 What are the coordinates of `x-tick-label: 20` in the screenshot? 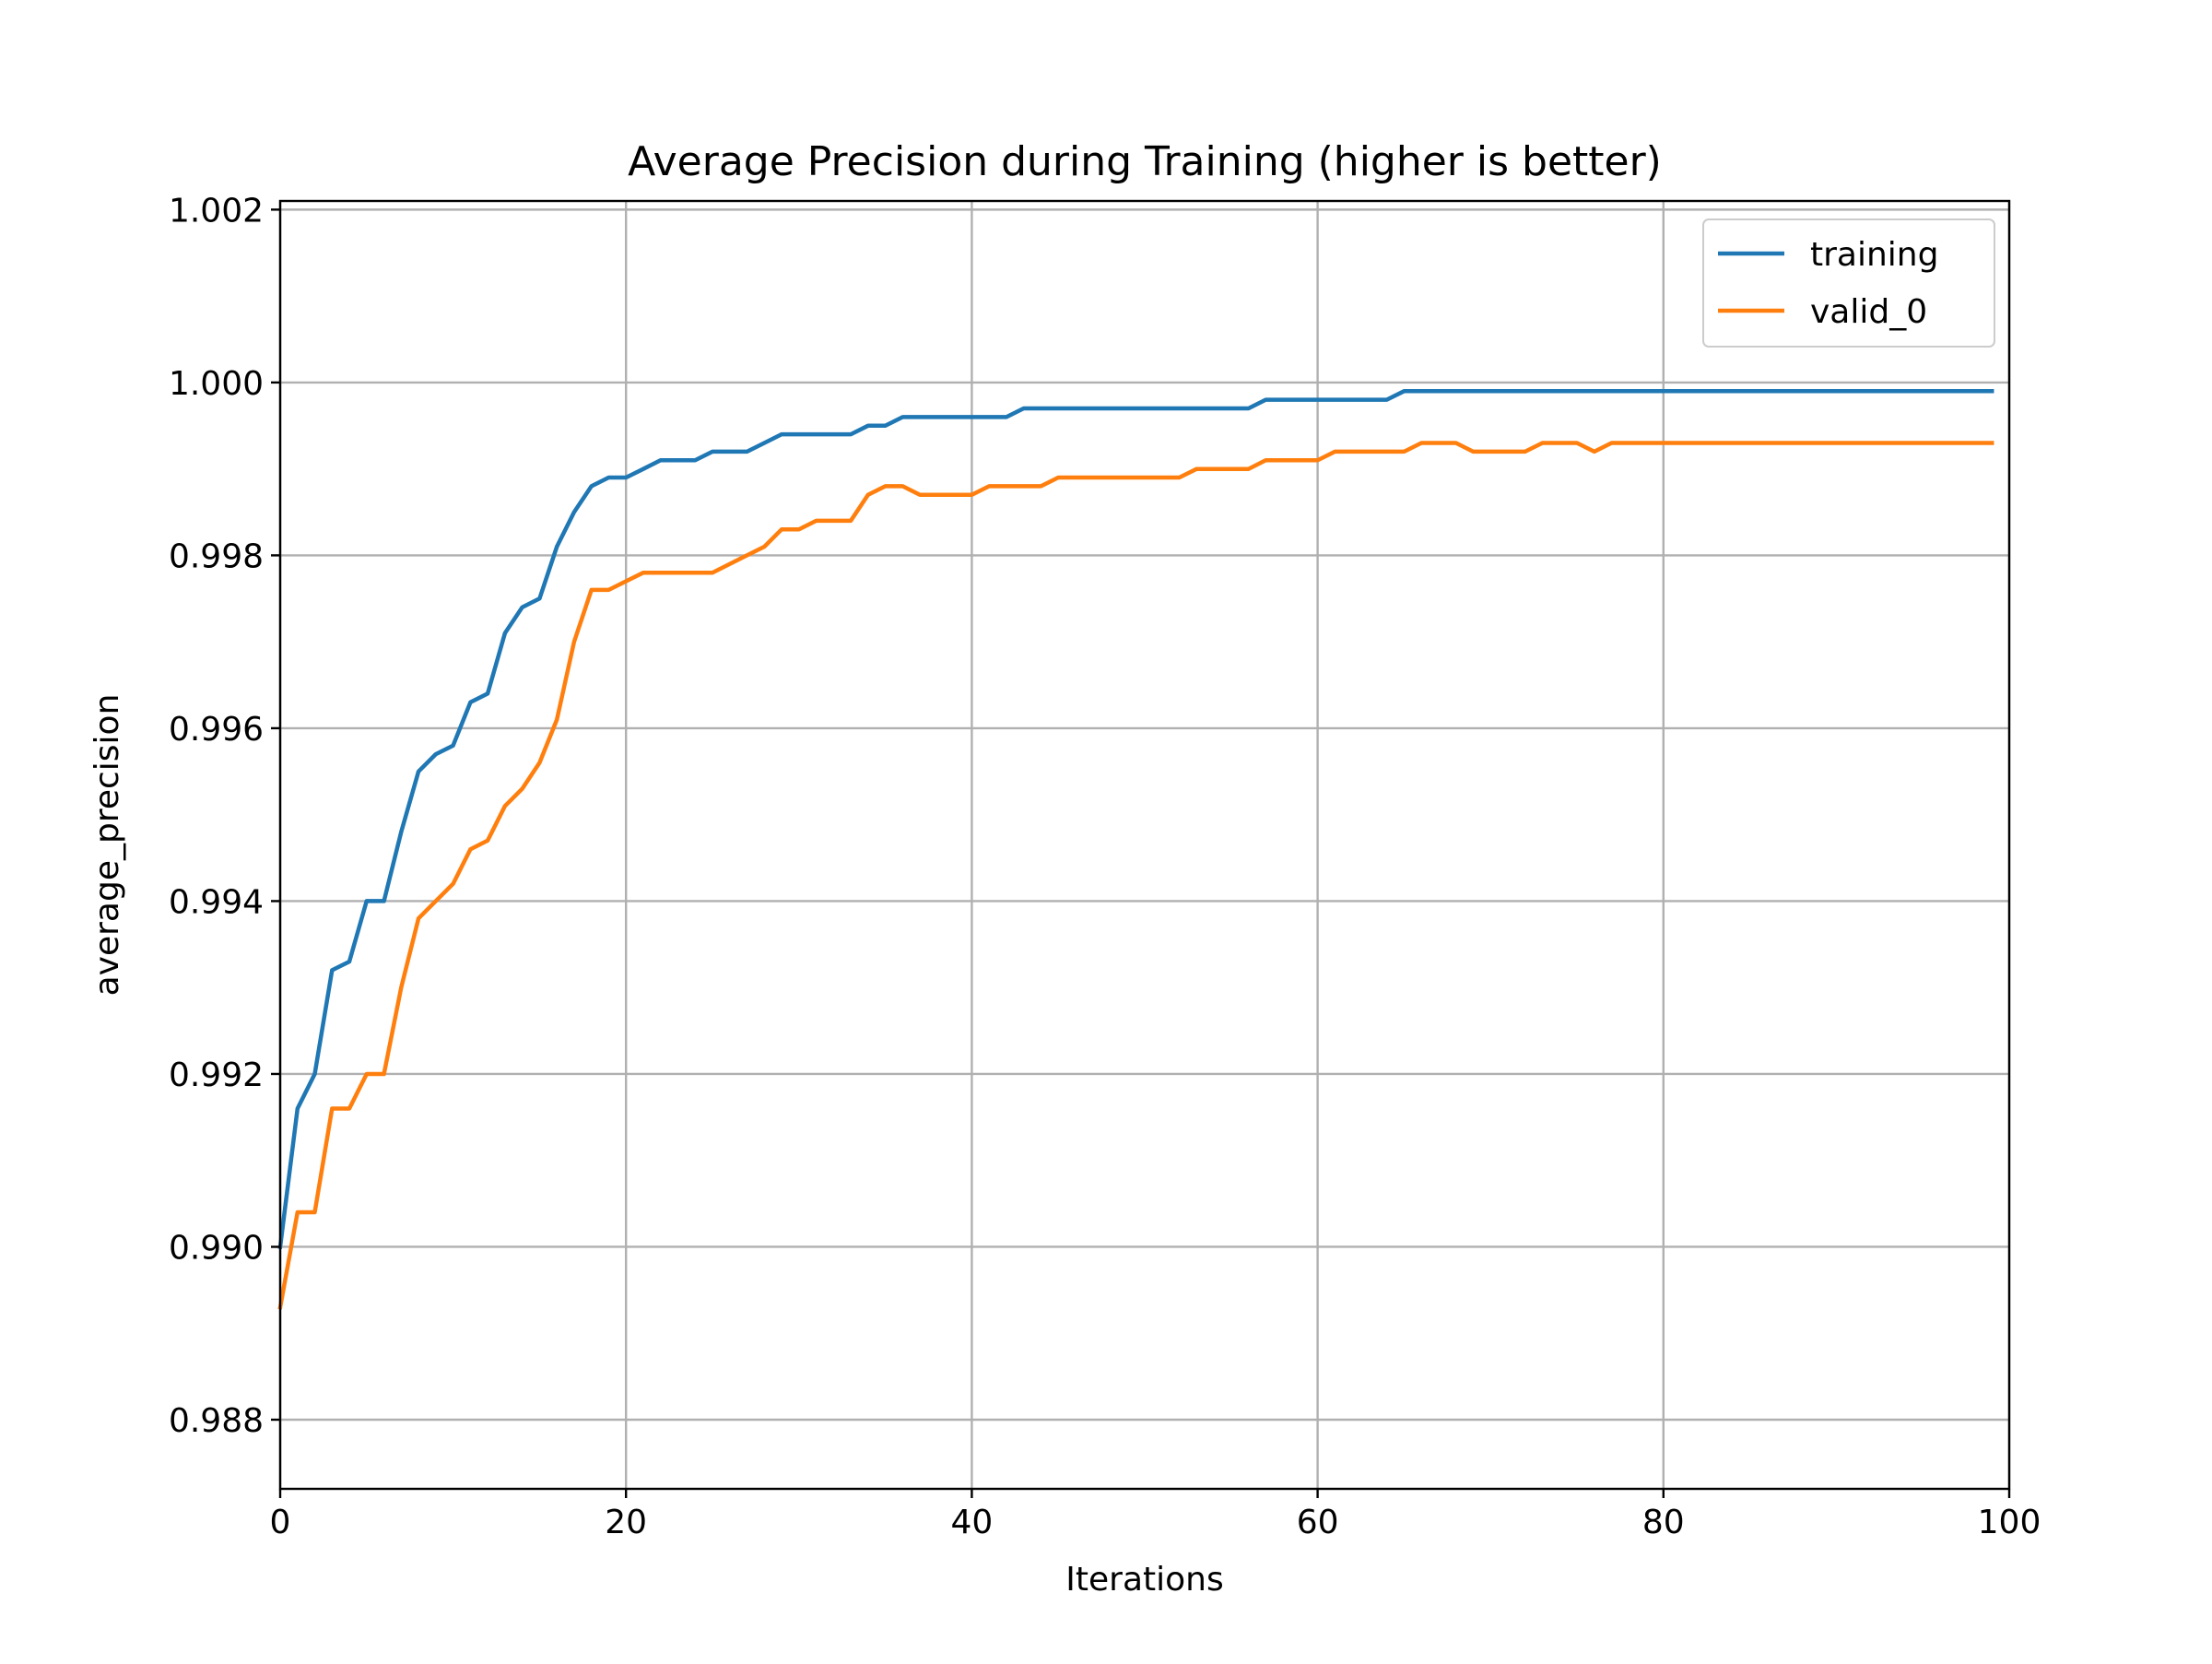 It's located at (626, 1522).